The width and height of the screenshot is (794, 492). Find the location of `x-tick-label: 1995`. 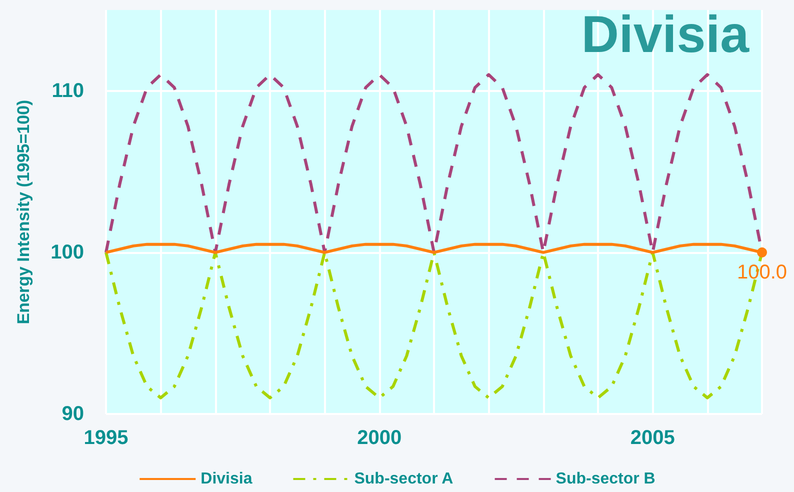

x-tick-label: 1995 is located at coordinates (106, 438).